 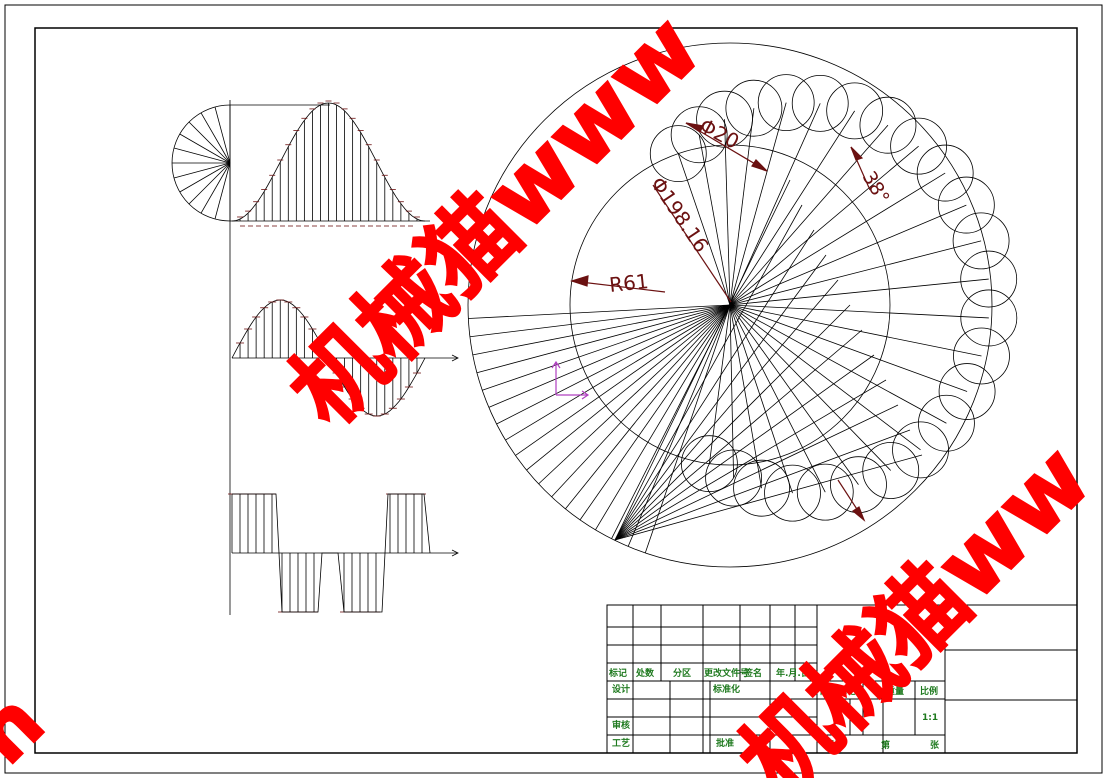 What do you see at coordinates (885, 745) in the screenshot?
I see `tb-label-sheet-word: 第` at bounding box center [885, 745].